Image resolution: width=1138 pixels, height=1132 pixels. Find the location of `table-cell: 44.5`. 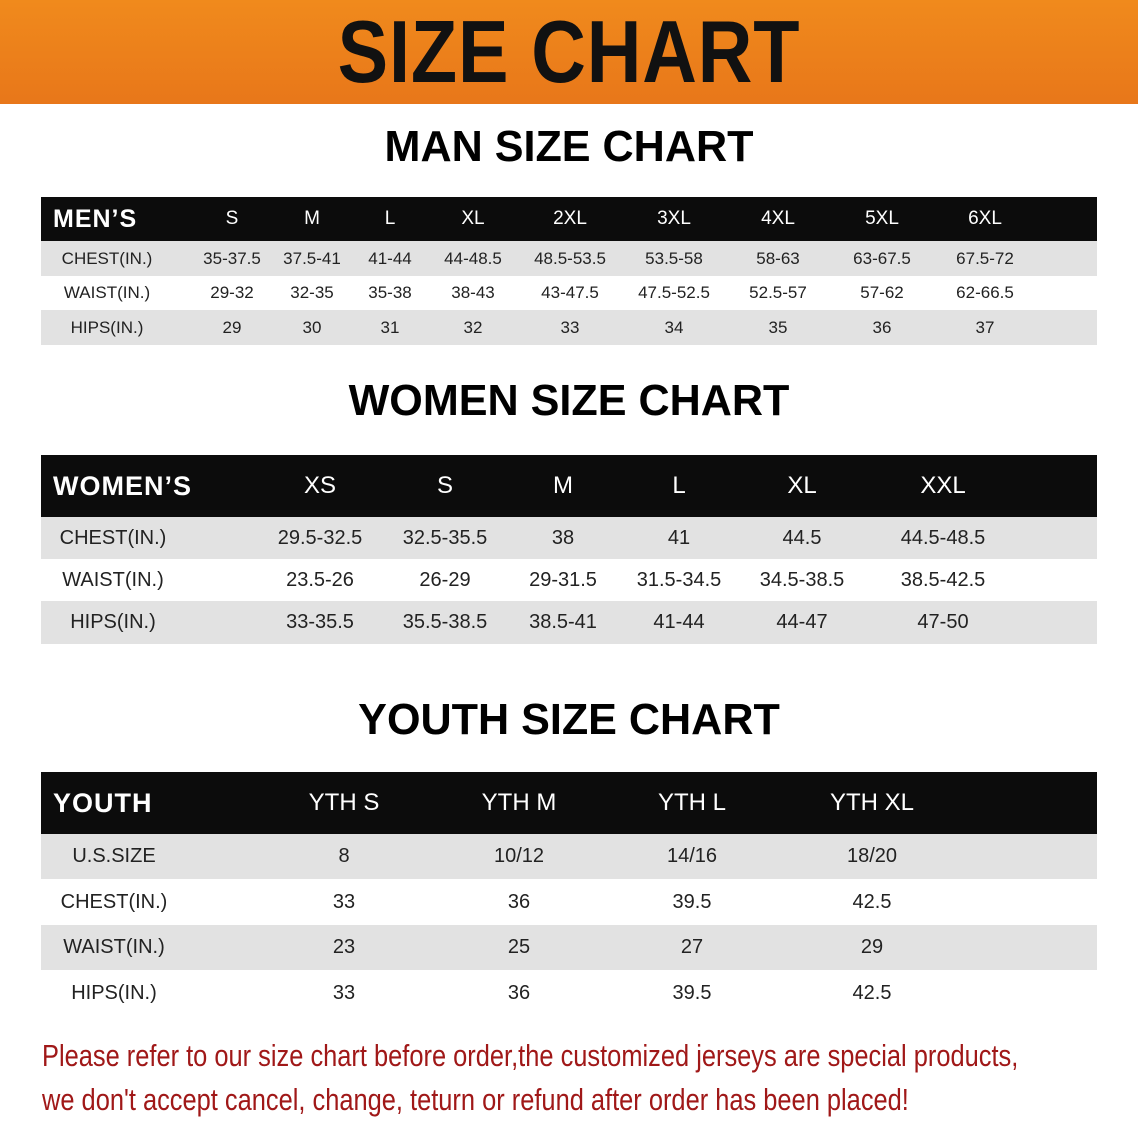

table-cell: 44.5 is located at coordinates (802, 537).